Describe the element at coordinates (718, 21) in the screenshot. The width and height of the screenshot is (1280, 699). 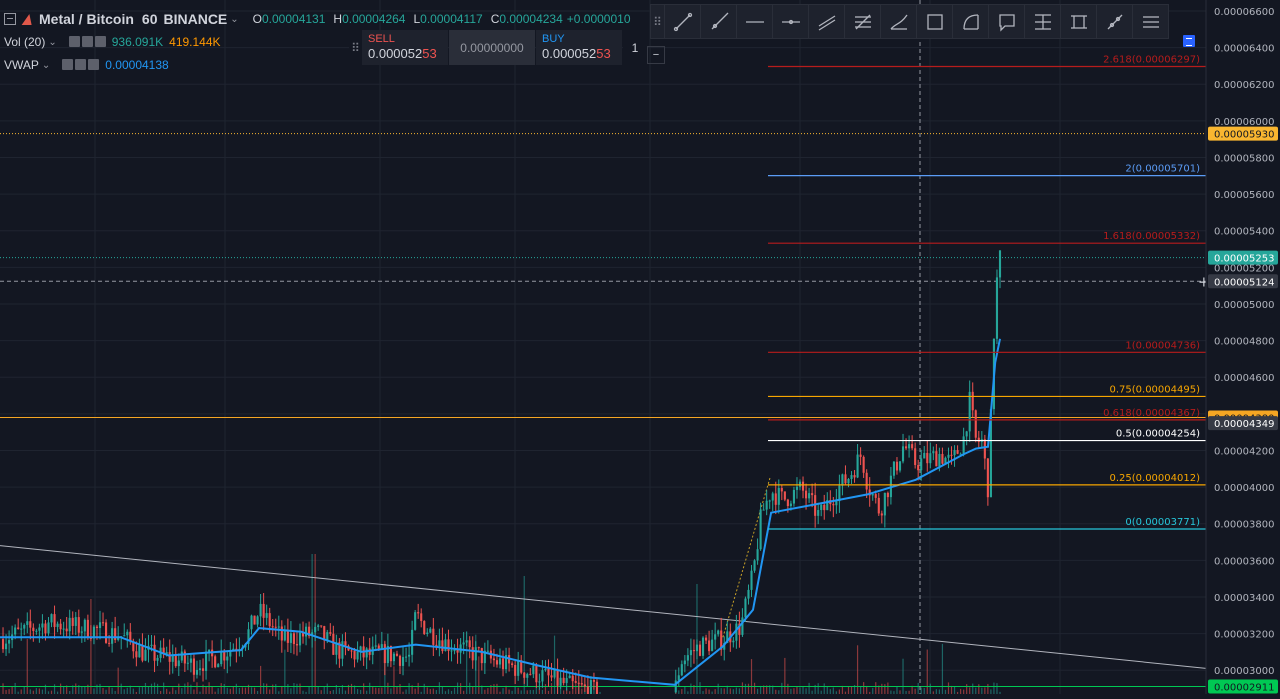
I see `ray-icon` at that location.